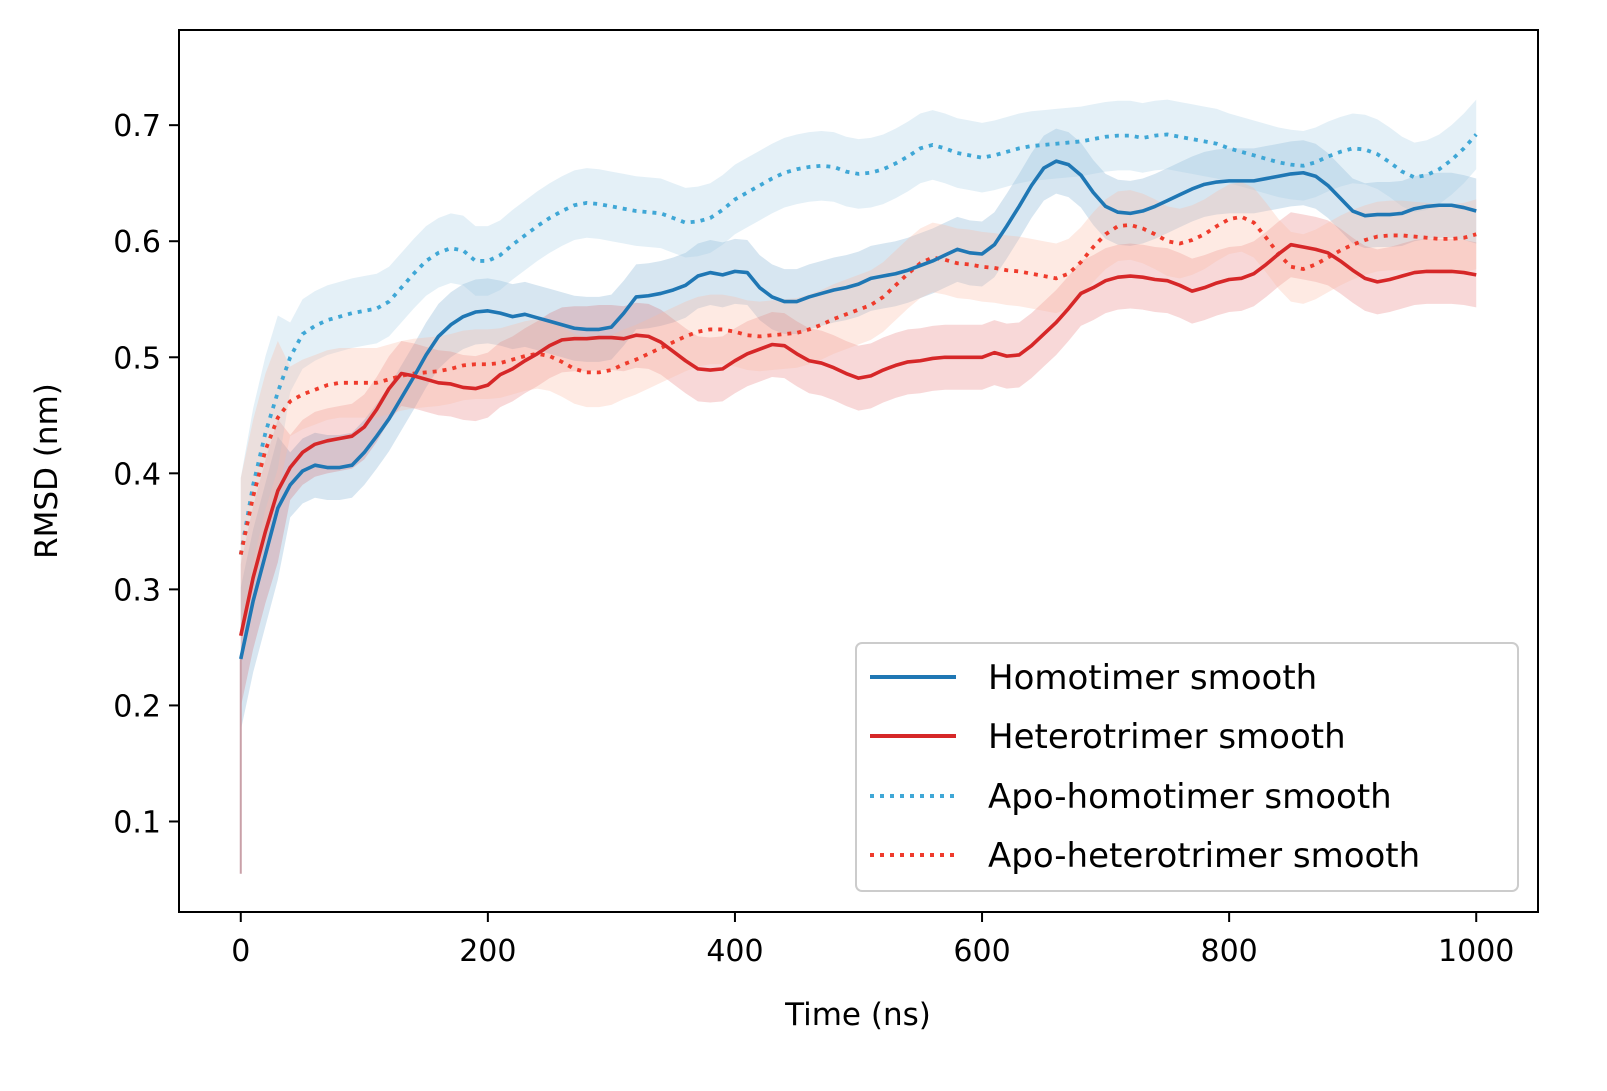 The image size is (1607, 1091). What do you see at coordinates (240, 951) in the screenshot?
I see `x-tick-label: 0` at bounding box center [240, 951].